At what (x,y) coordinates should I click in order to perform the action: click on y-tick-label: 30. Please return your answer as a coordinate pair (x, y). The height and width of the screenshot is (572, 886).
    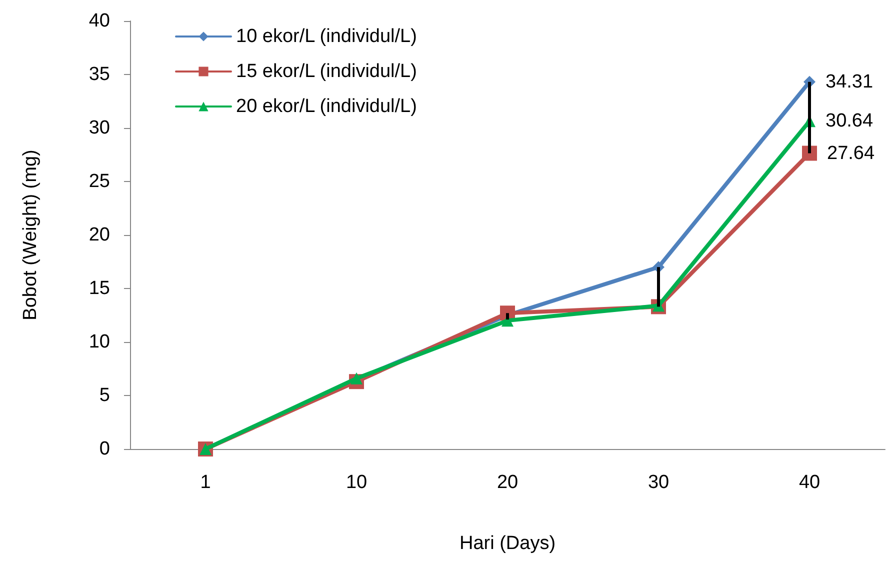
    Looking at the image, I should click on (99, 128).